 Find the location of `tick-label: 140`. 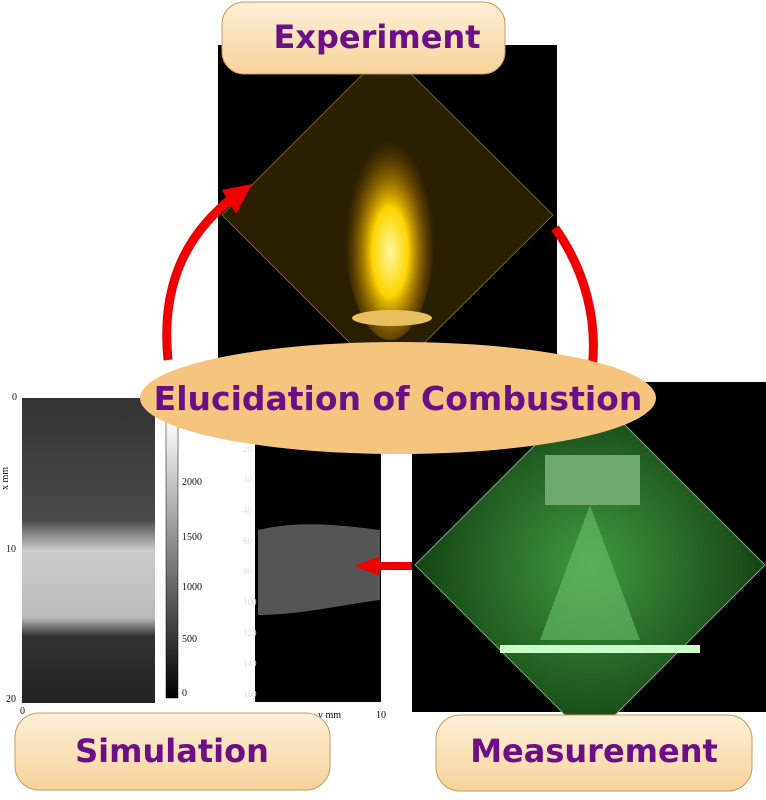

tick-label: 140 is located at coordinates (250, 663).